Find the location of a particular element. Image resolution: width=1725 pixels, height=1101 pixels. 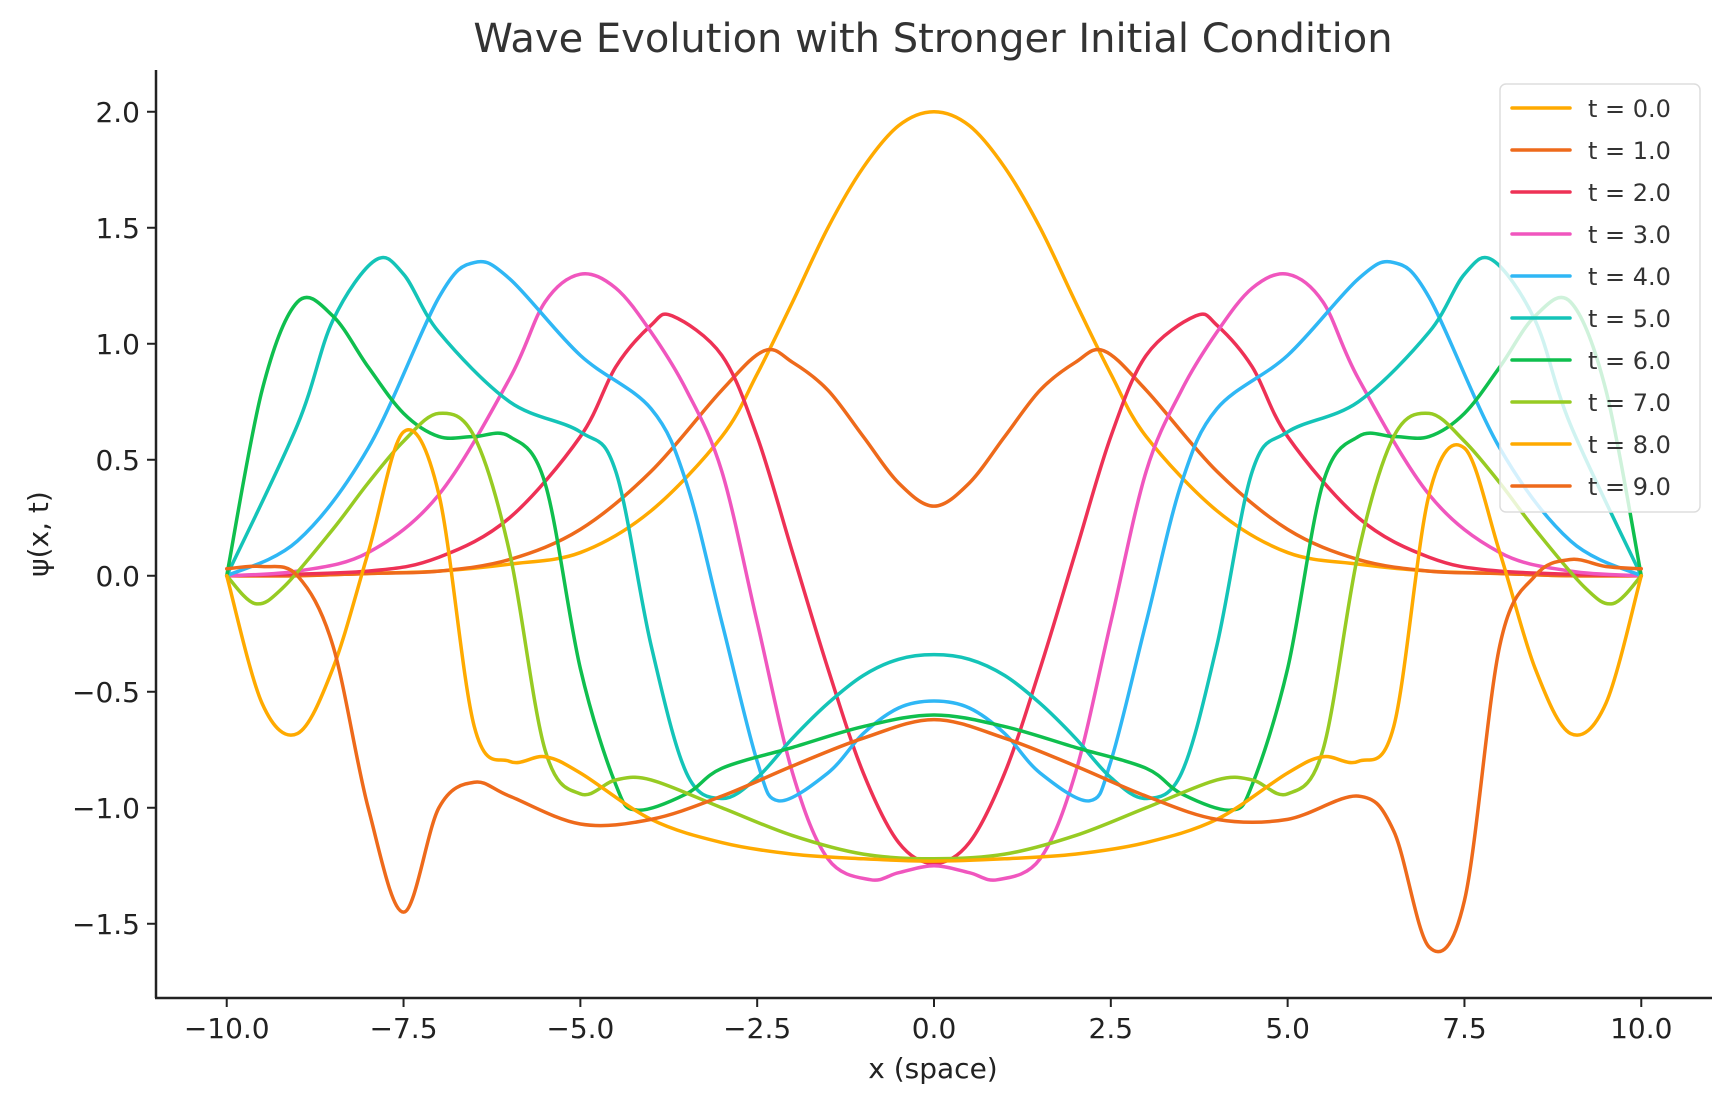

x-ticks: −10.0 −7.5 −5.0 −2.5 0.0 2.5 5.0 7.5 10.0 is located at coordinates (928, 1021).